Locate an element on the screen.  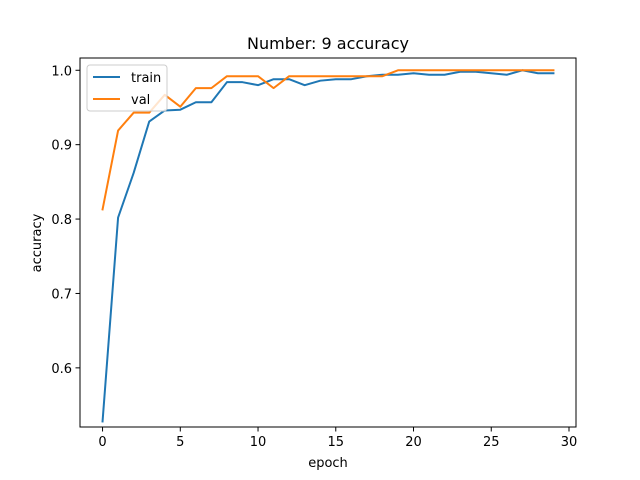
x-tick-label: 20 is located at coordinates (413, 442).